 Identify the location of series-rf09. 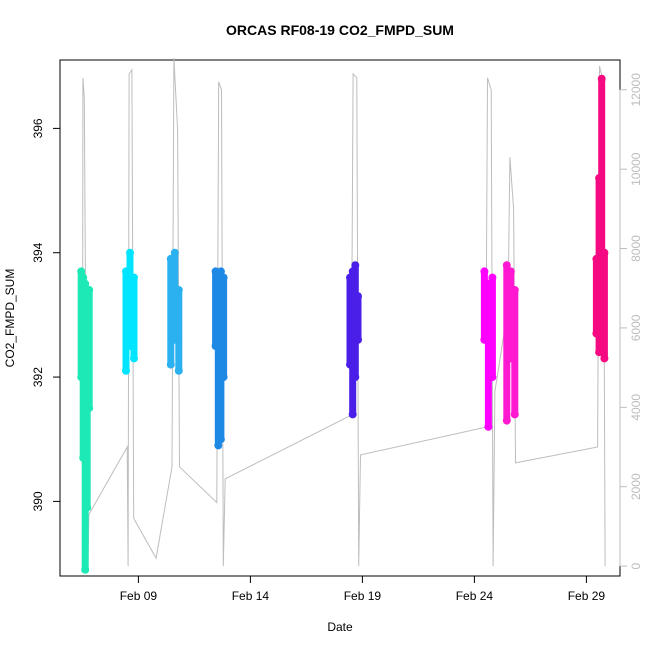
(130, 311).